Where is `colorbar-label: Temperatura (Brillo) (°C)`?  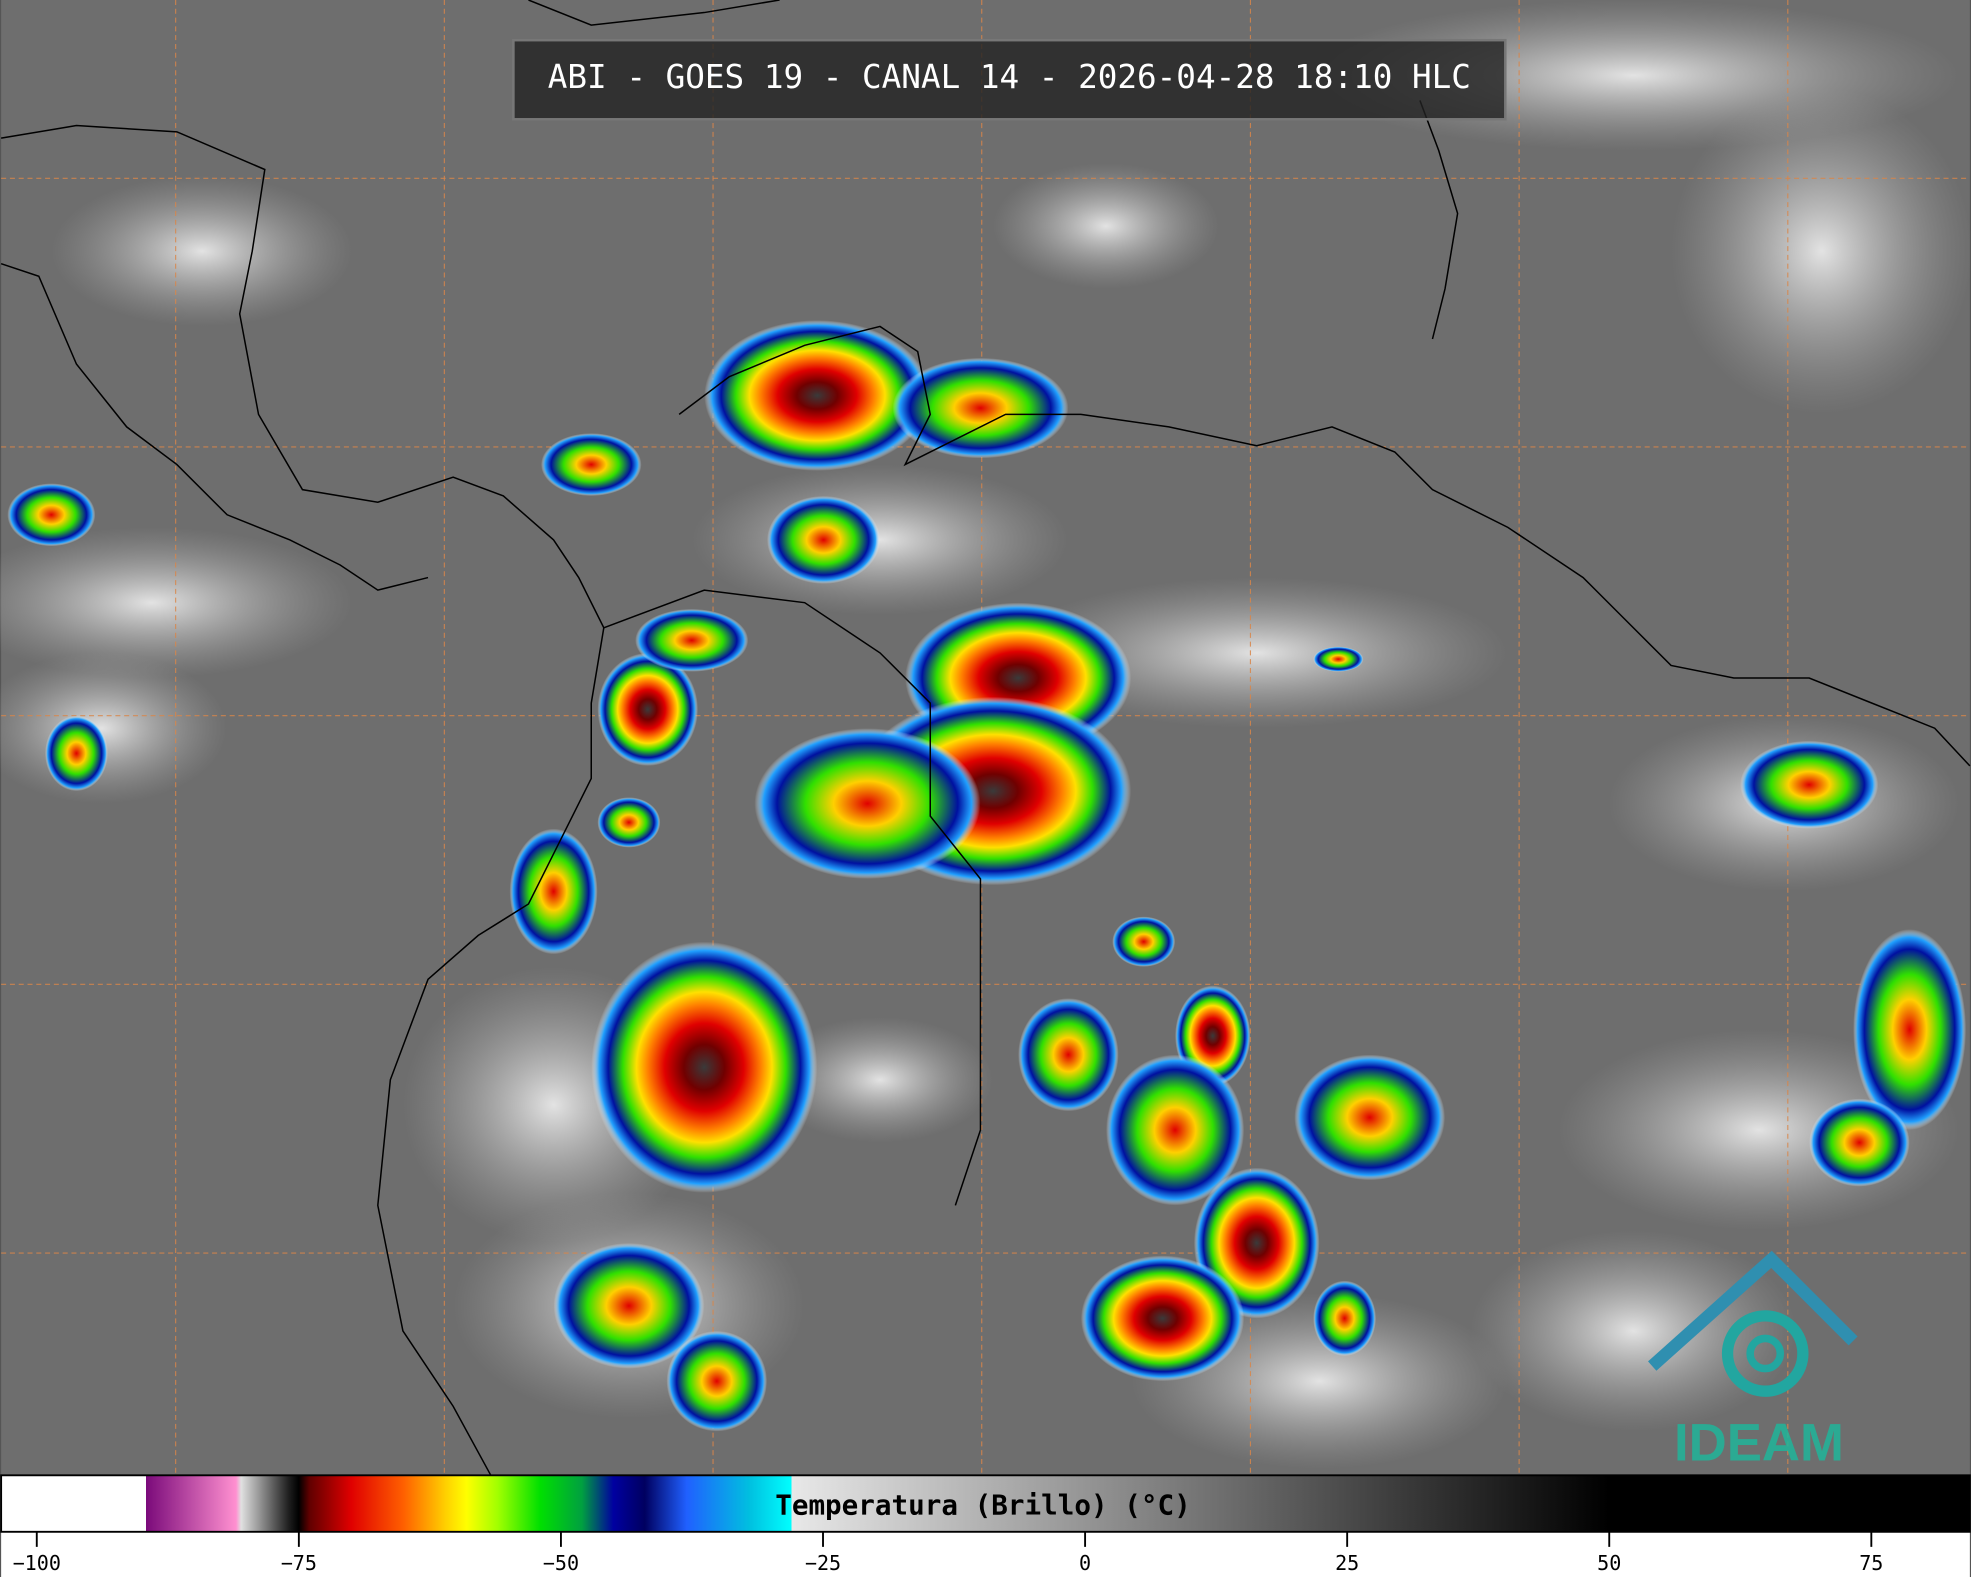 colorbar-label: Temperatura (Brillo) (°C) is located at coordinates (983, 1505).